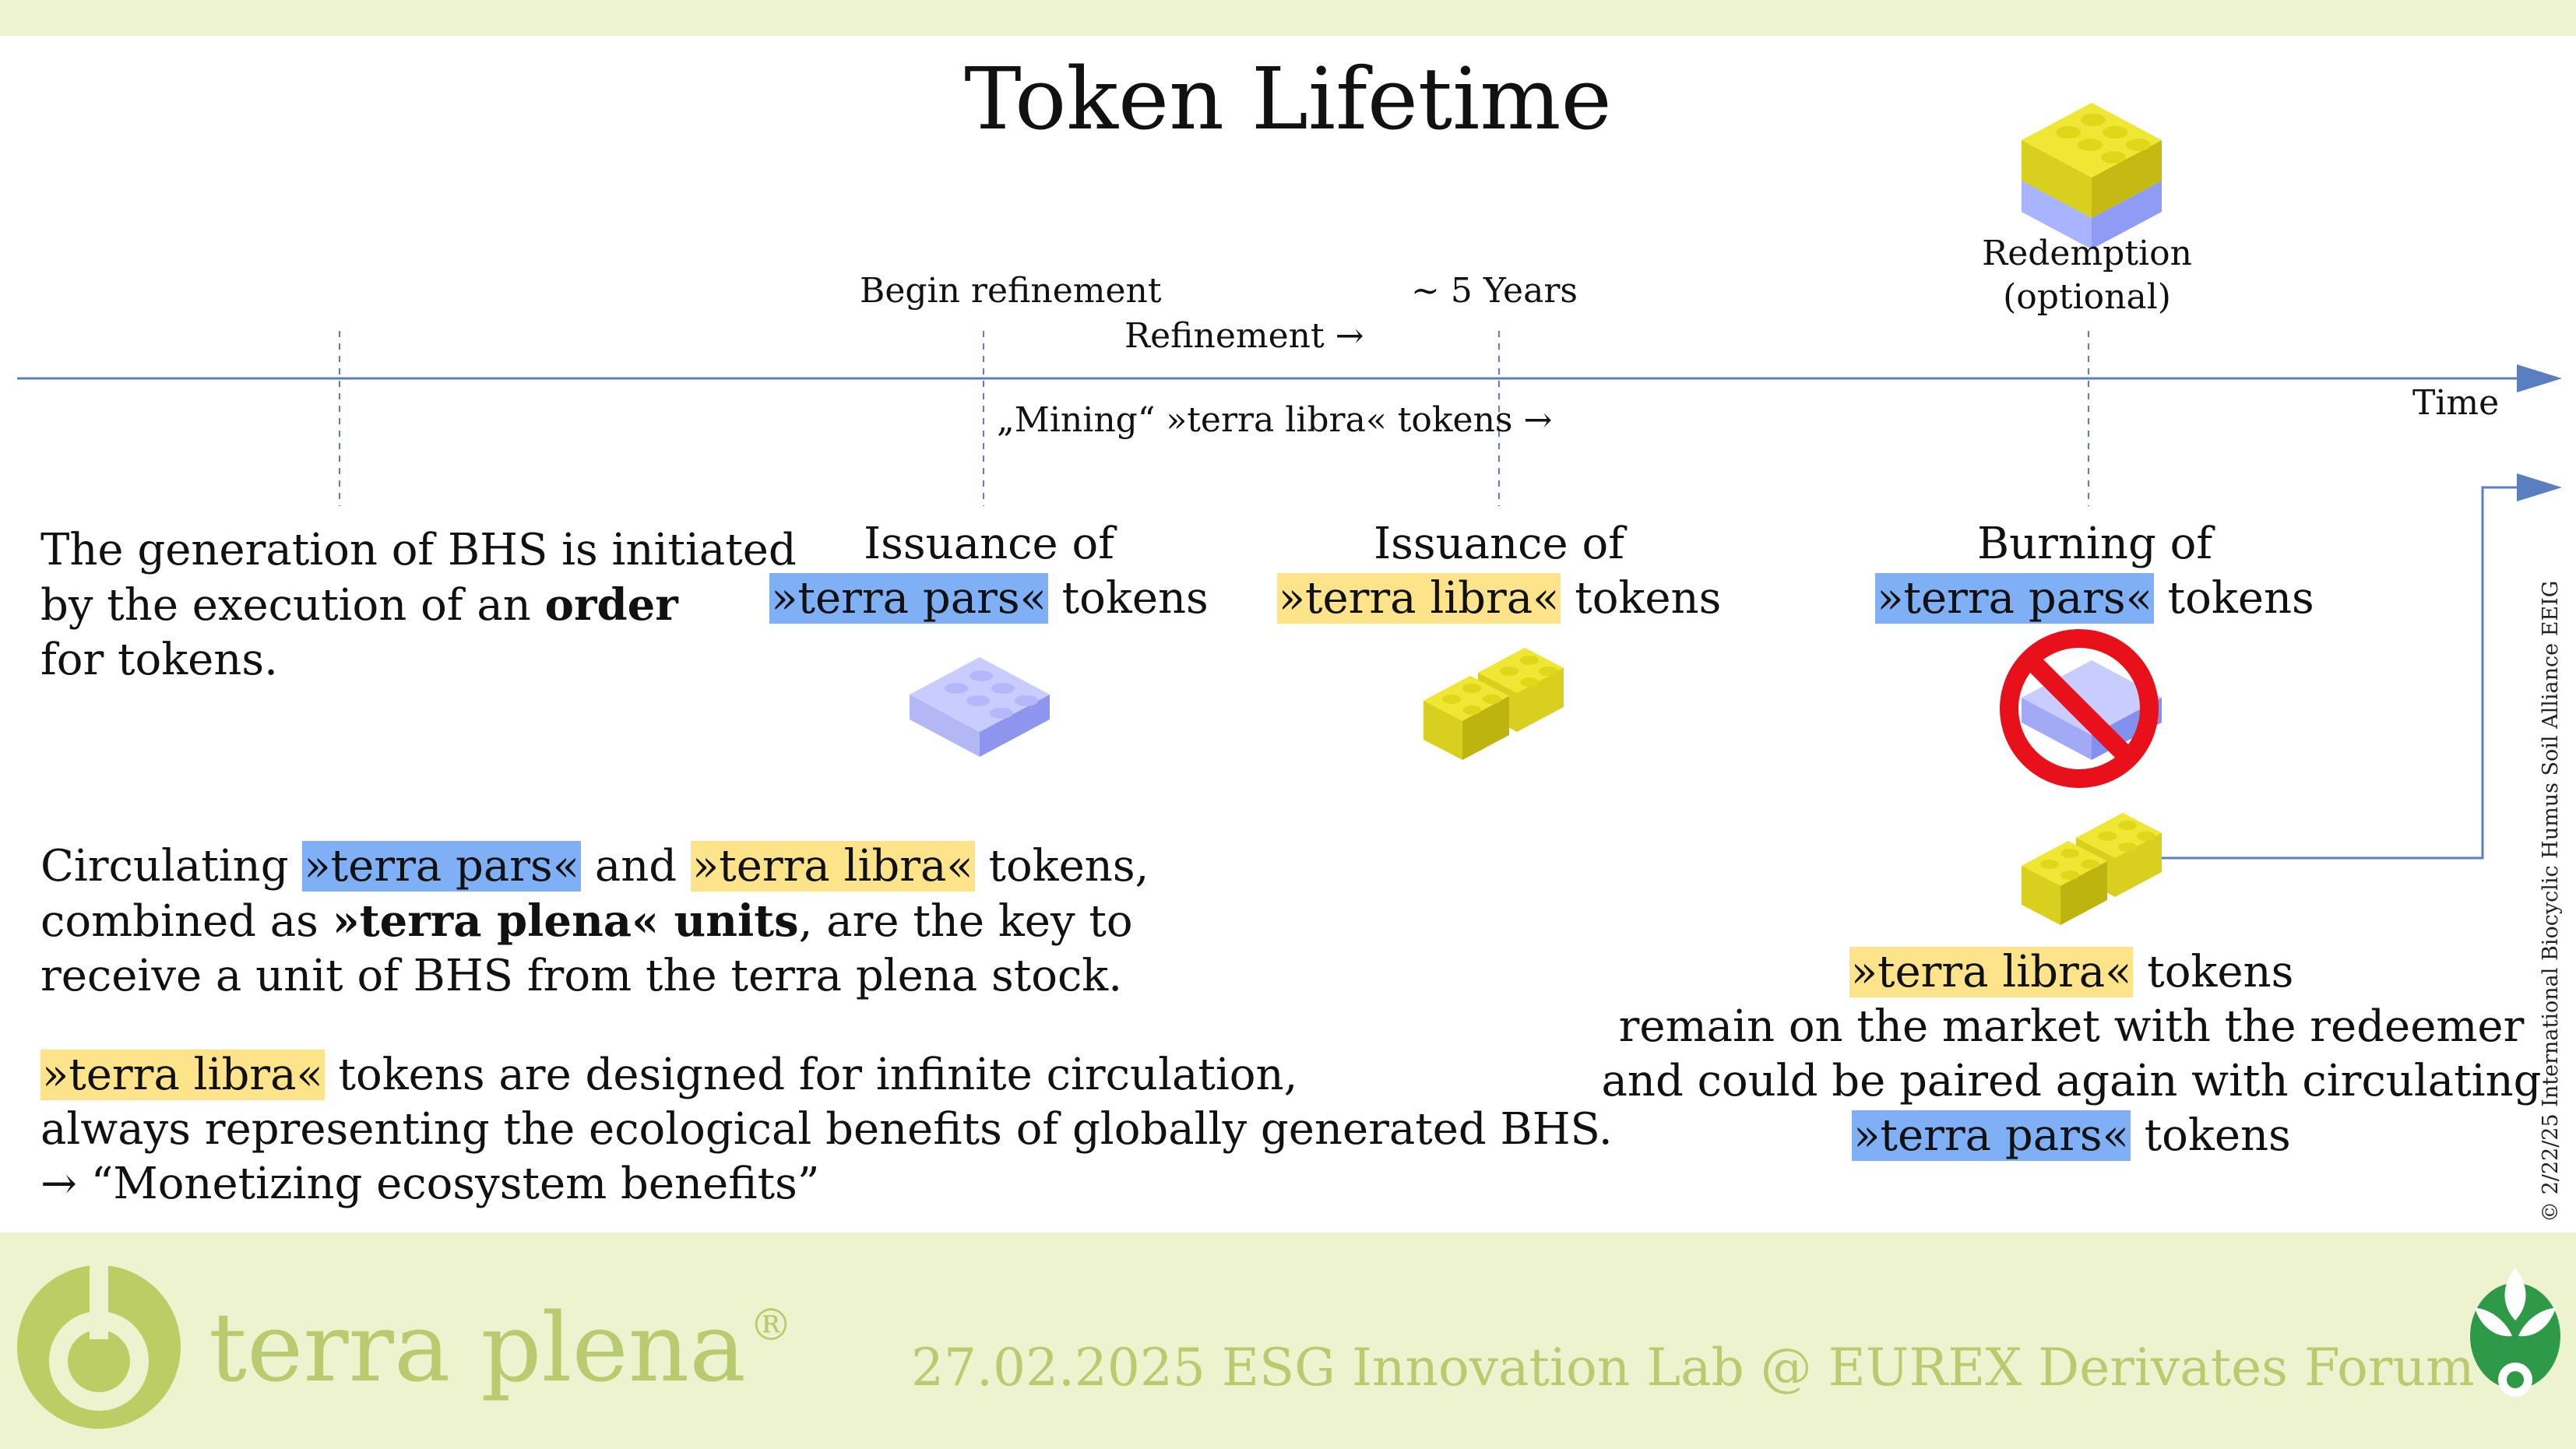  What do you see at coordinates (2087, 275) in the screenshot?
I see `label-redemption: Redemption (optional)` at bounding box center [2087, 275].